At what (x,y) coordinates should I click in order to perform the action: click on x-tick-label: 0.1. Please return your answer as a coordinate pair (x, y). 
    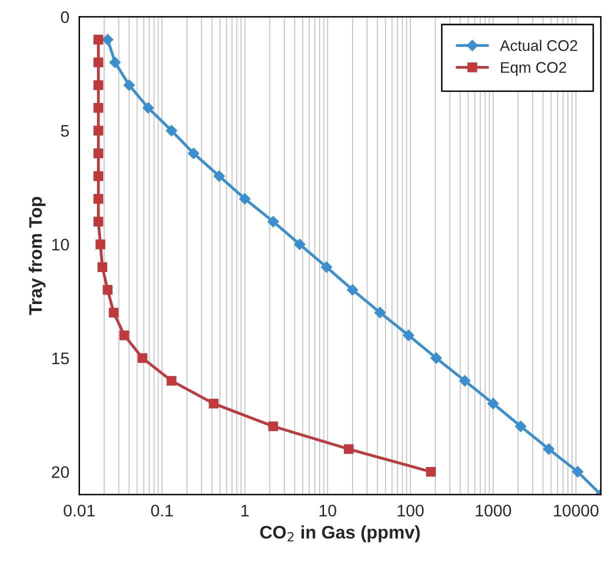
    Looking at the image, I should click on (162, 510).